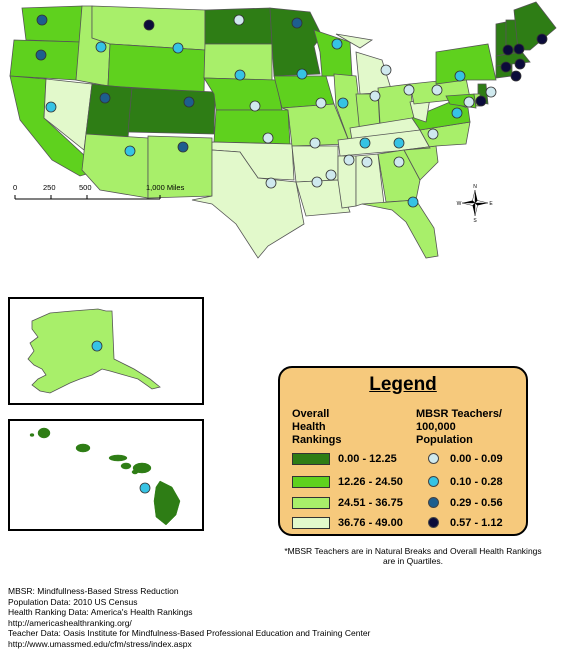 This screenshot has width=567, height=649. I want to click on legend-health-label: 24.51 - 36.75, so click(370, 503).